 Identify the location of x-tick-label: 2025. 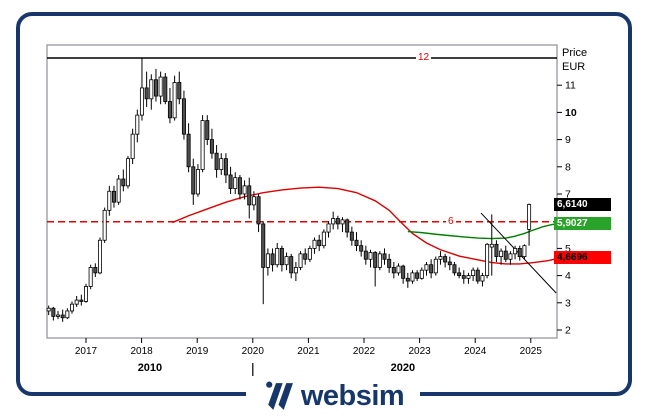
(531, 351).